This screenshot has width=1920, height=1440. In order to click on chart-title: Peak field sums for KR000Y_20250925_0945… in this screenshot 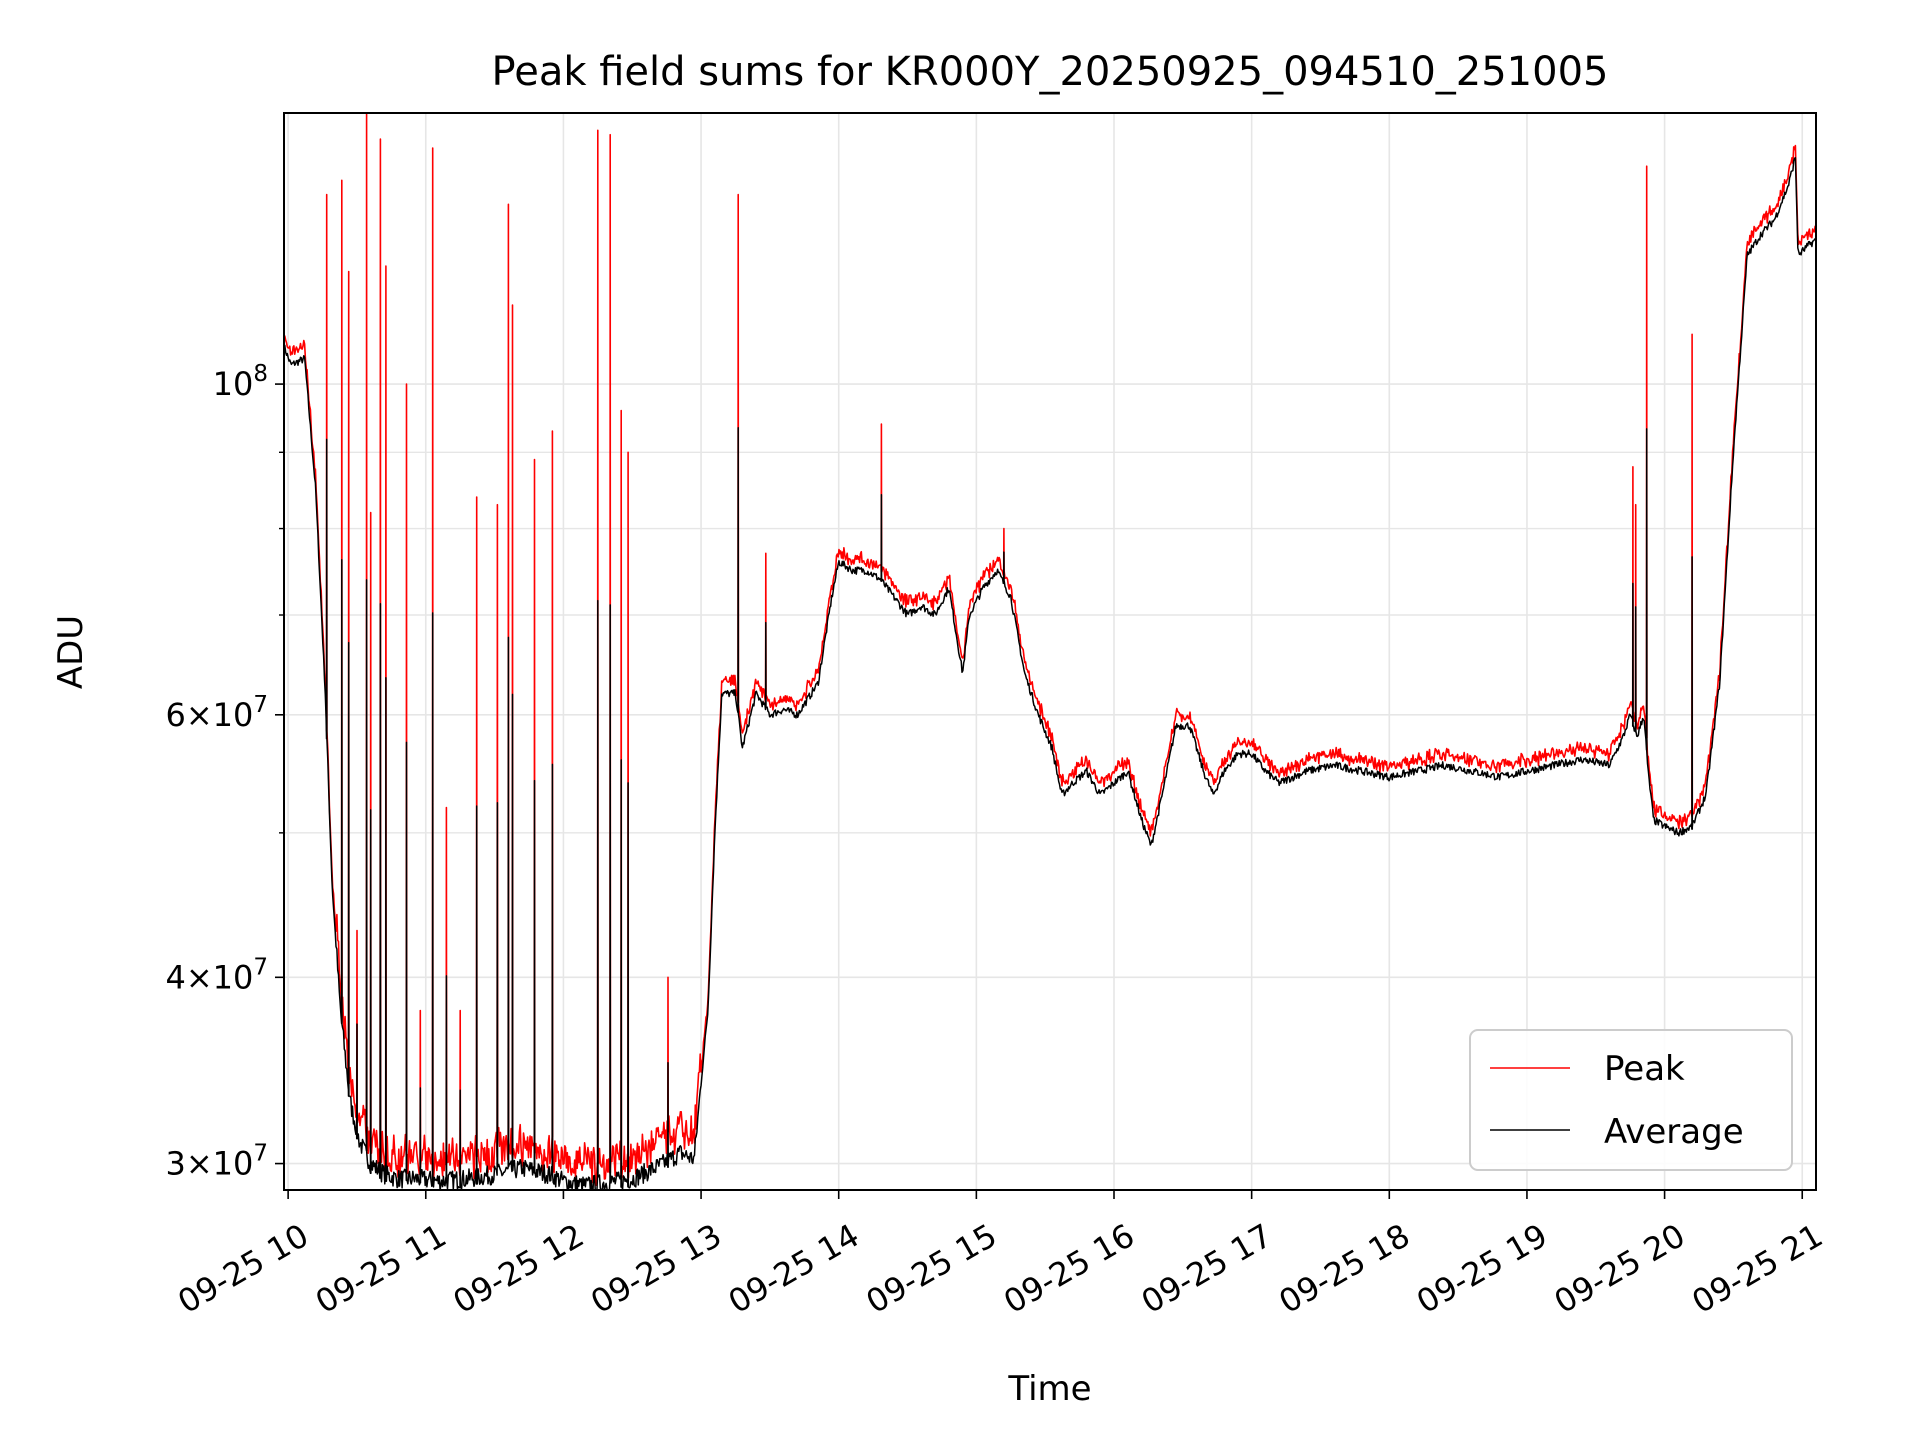, I will do `click(1050, 72)`.